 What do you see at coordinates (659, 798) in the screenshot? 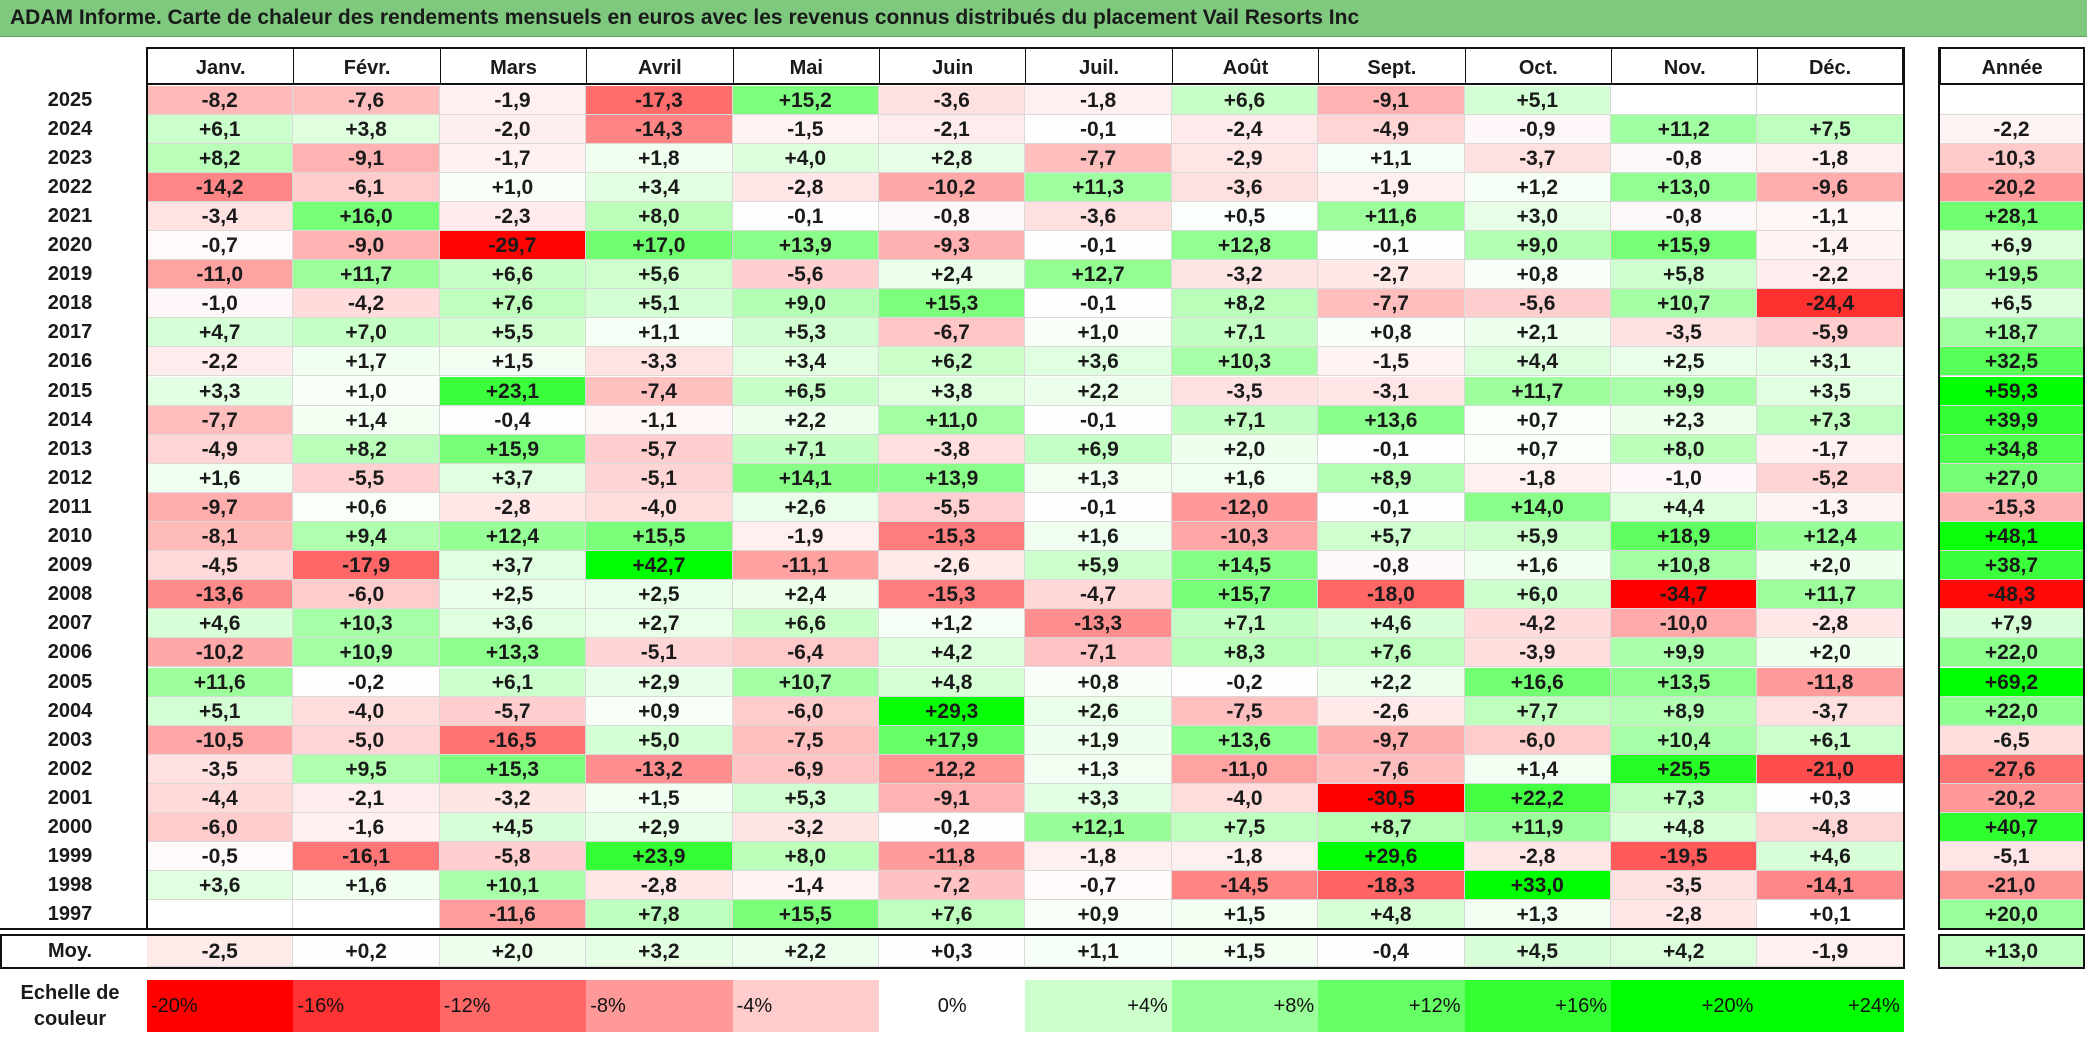
I see `value-cell: +1,5` at bounding box center [659, 798].